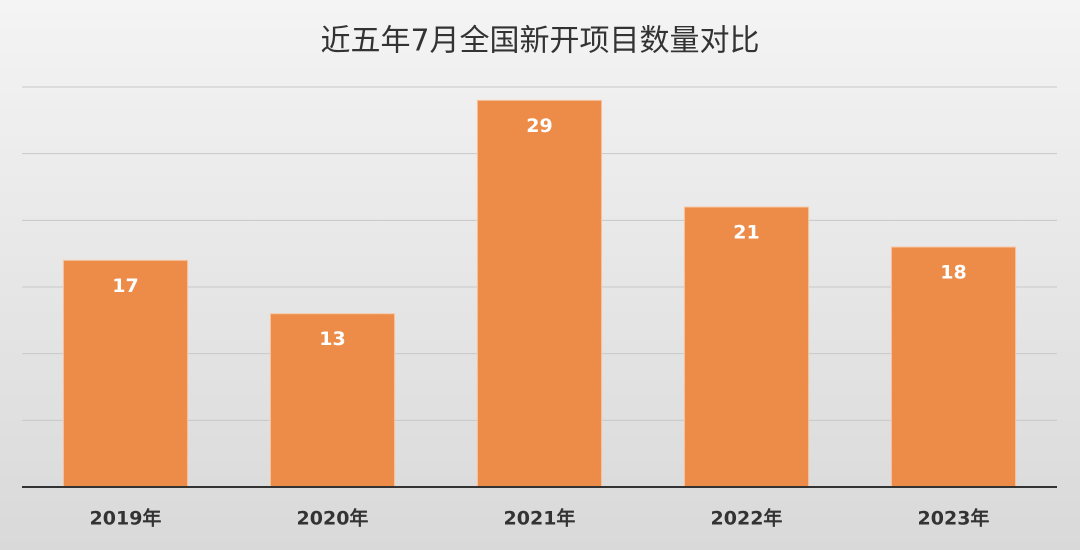 Image resolution: width=1080 pixels, height=550 pixels. I want to click on data-label: 29, so click(539, 126).